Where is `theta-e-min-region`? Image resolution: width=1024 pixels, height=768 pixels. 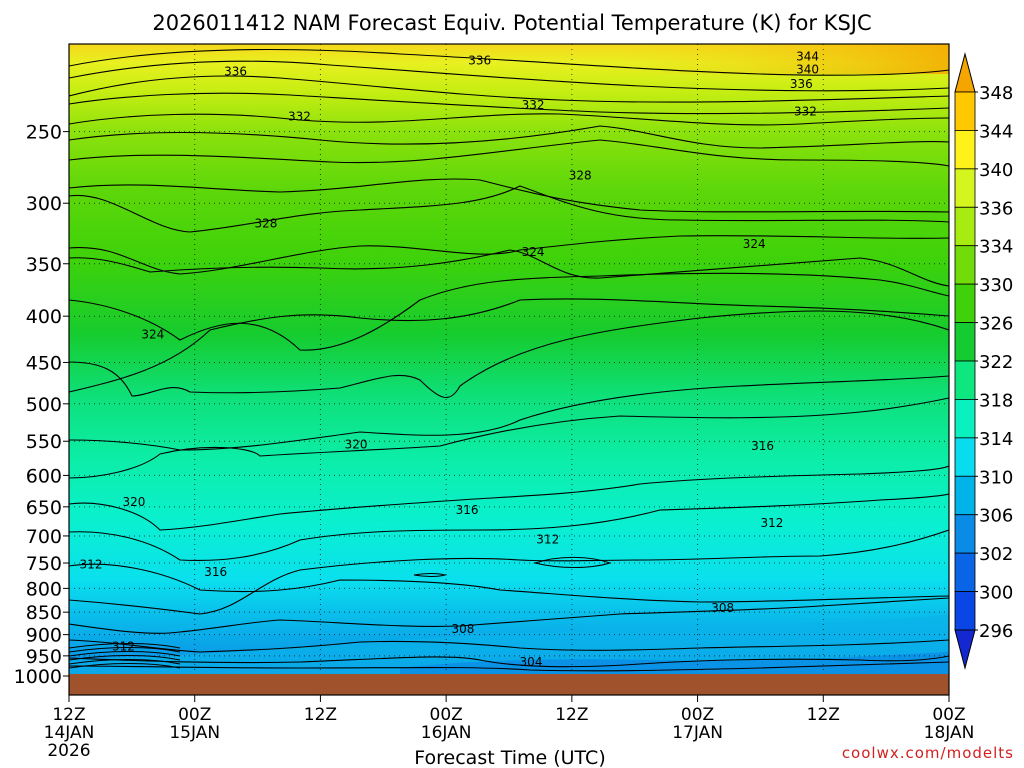 theta-e-min-region is located at coordinates (674, 663).